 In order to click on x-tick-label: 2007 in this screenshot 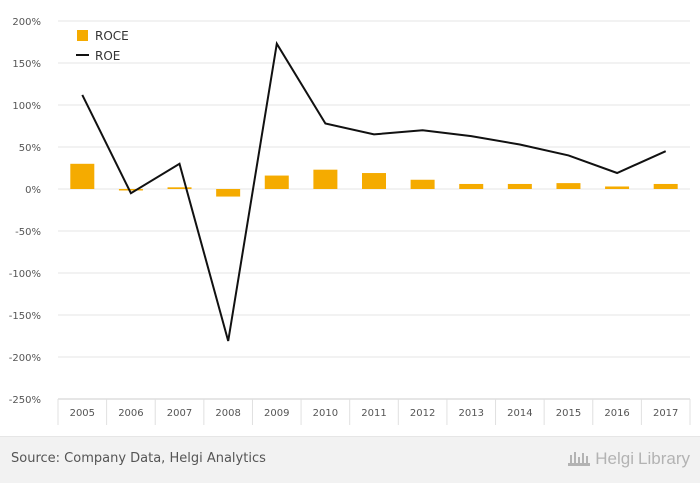, I will do `click(179, 413)`.